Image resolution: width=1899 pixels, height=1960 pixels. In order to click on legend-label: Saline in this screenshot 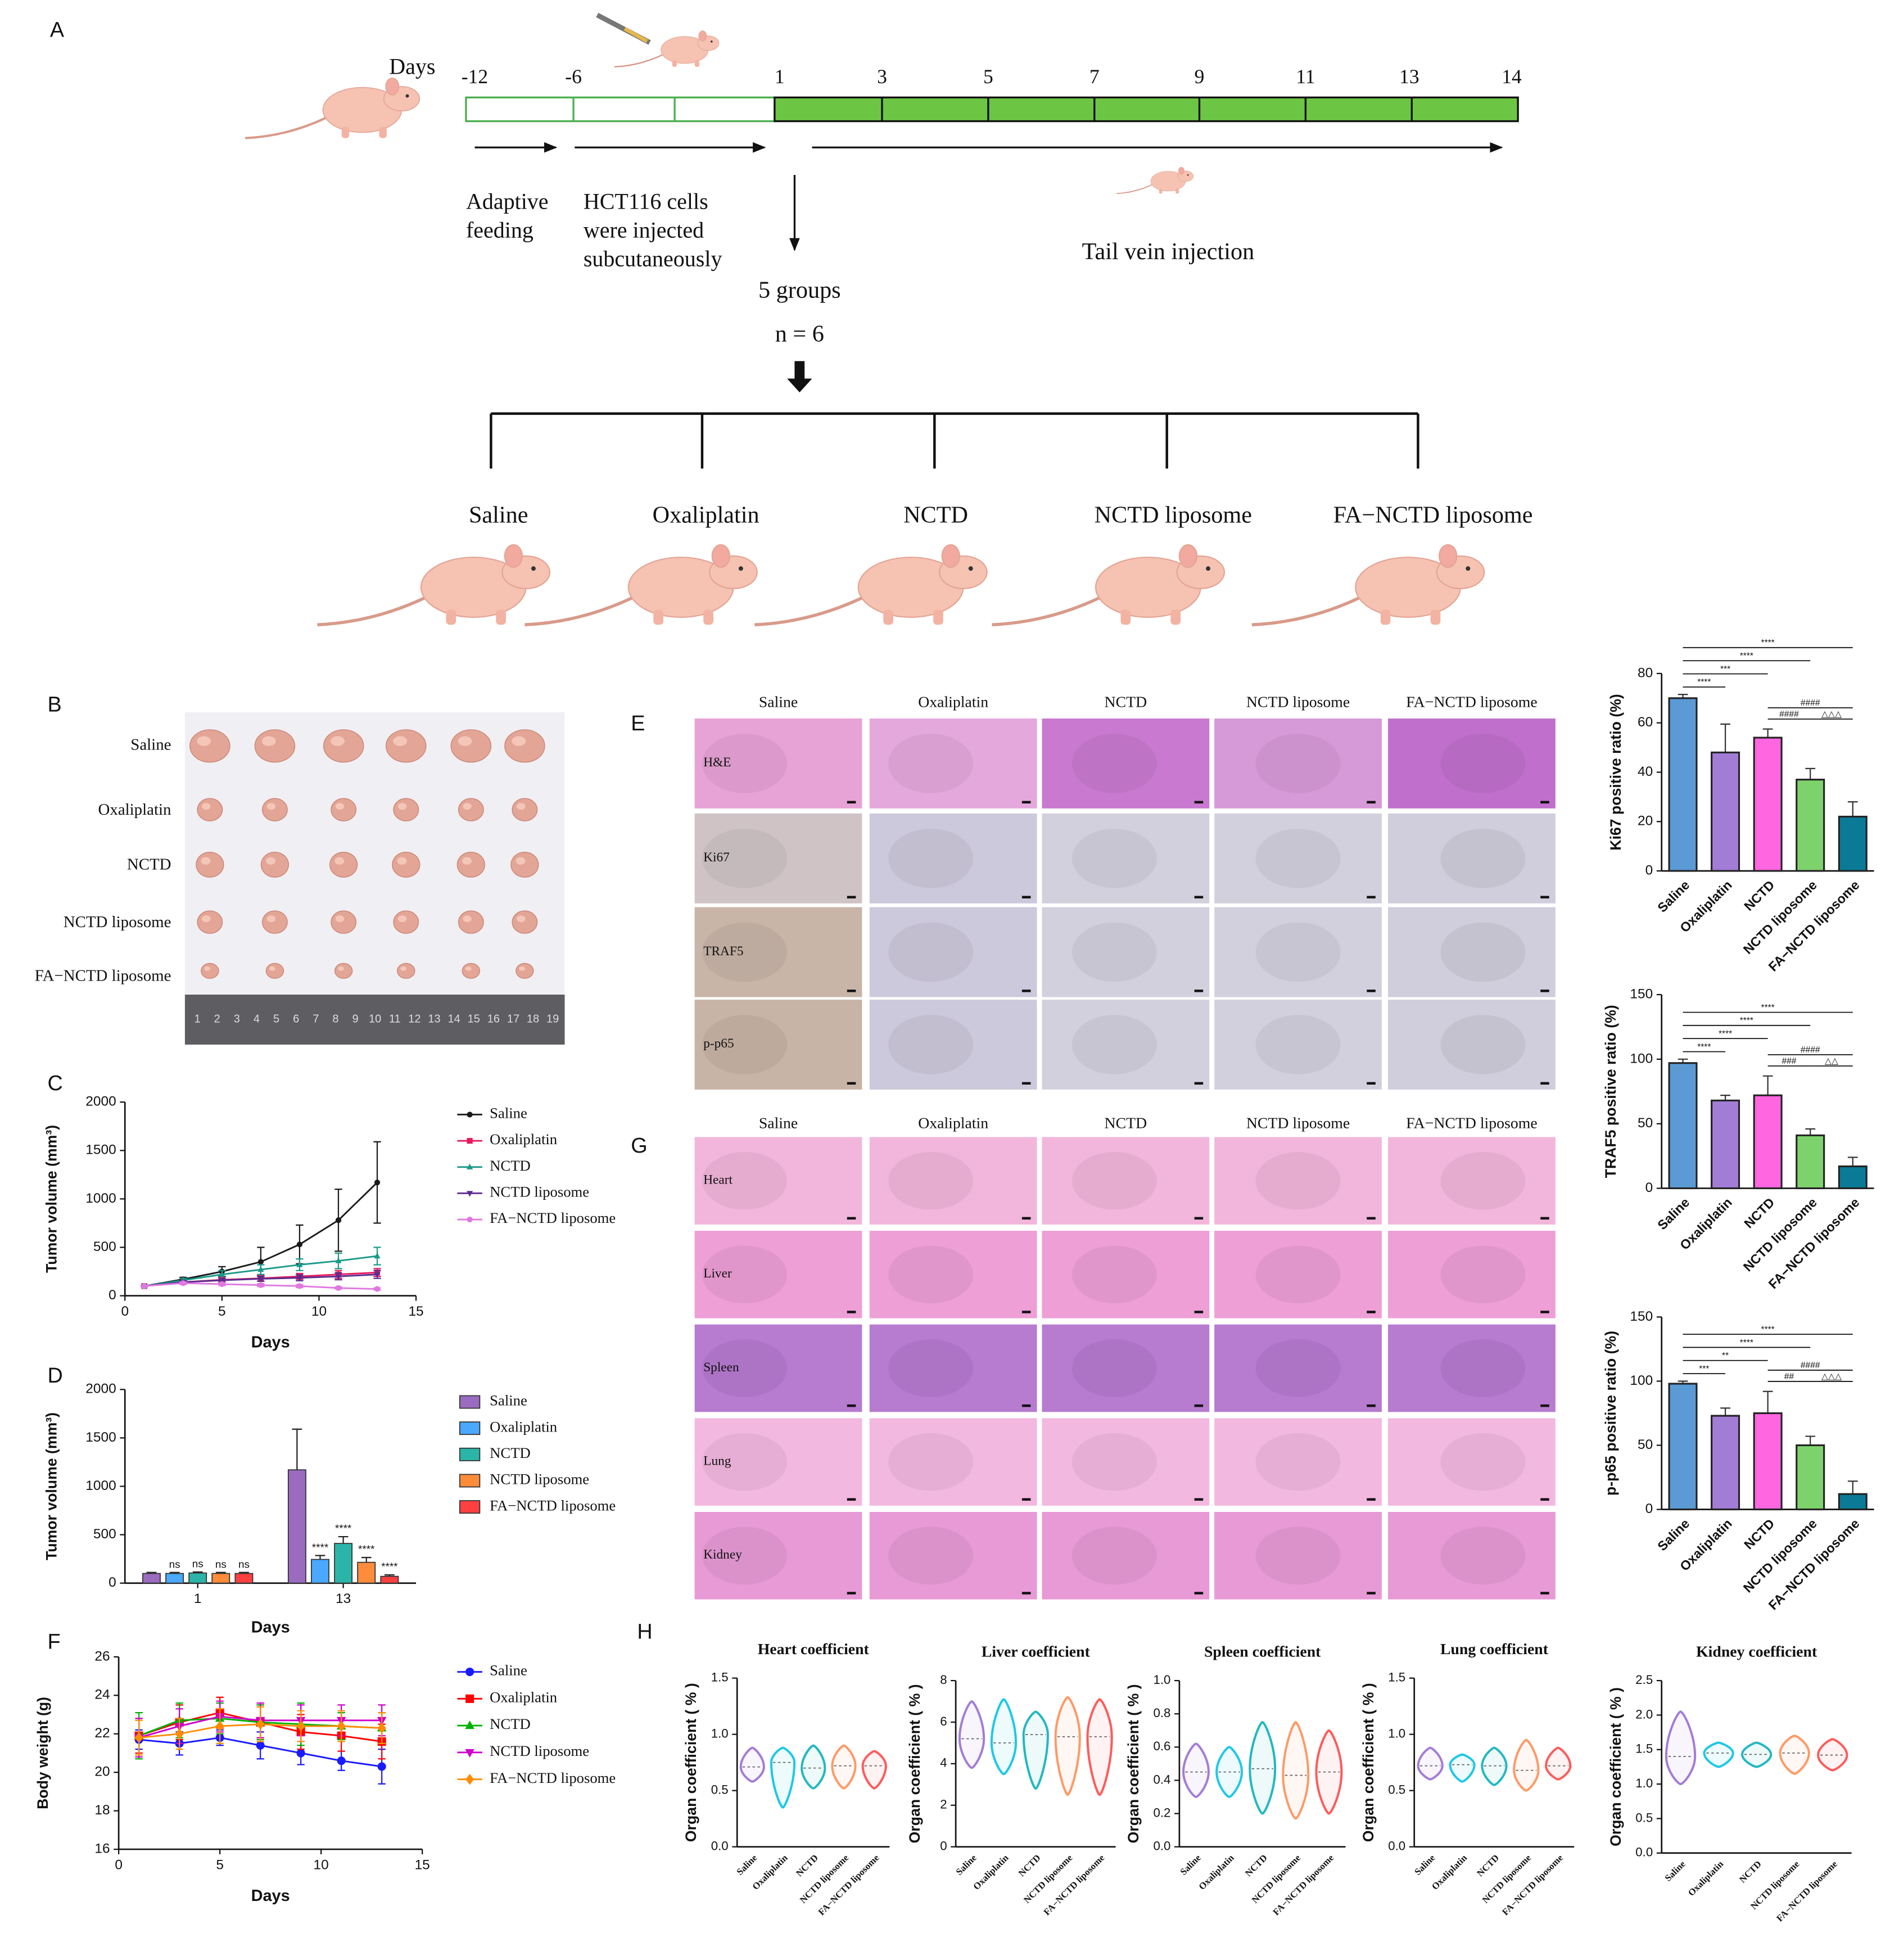, I will do `click(508, 1670)`.